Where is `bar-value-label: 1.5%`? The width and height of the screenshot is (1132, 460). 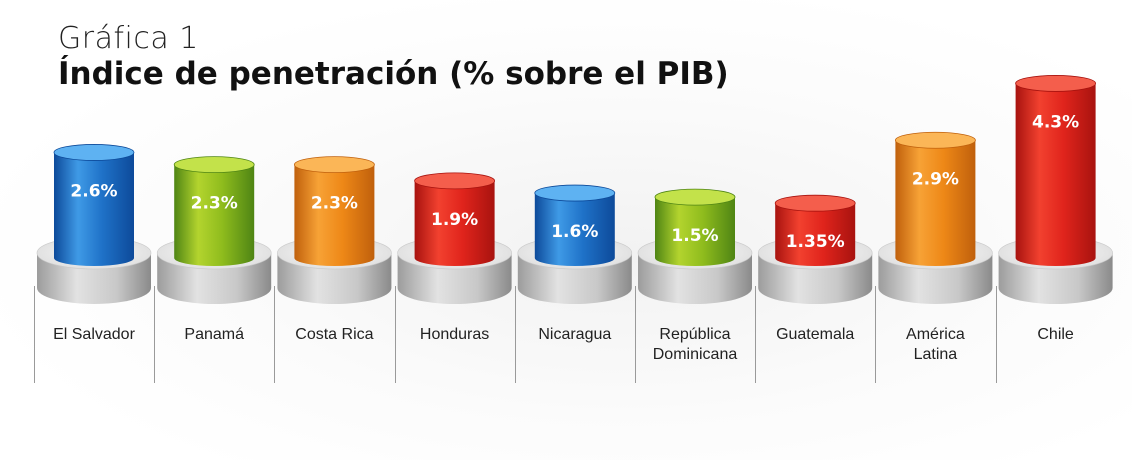 bar-value-label: 1.5% is located at coordinates (694, 236).